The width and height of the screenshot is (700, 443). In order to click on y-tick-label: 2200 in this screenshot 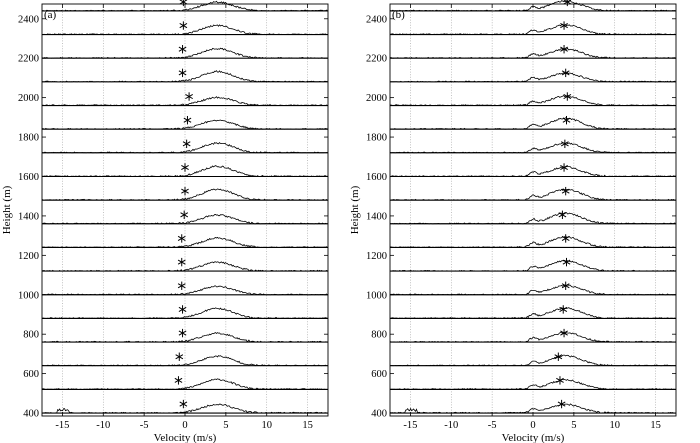, I will do `click(376, 59)`.